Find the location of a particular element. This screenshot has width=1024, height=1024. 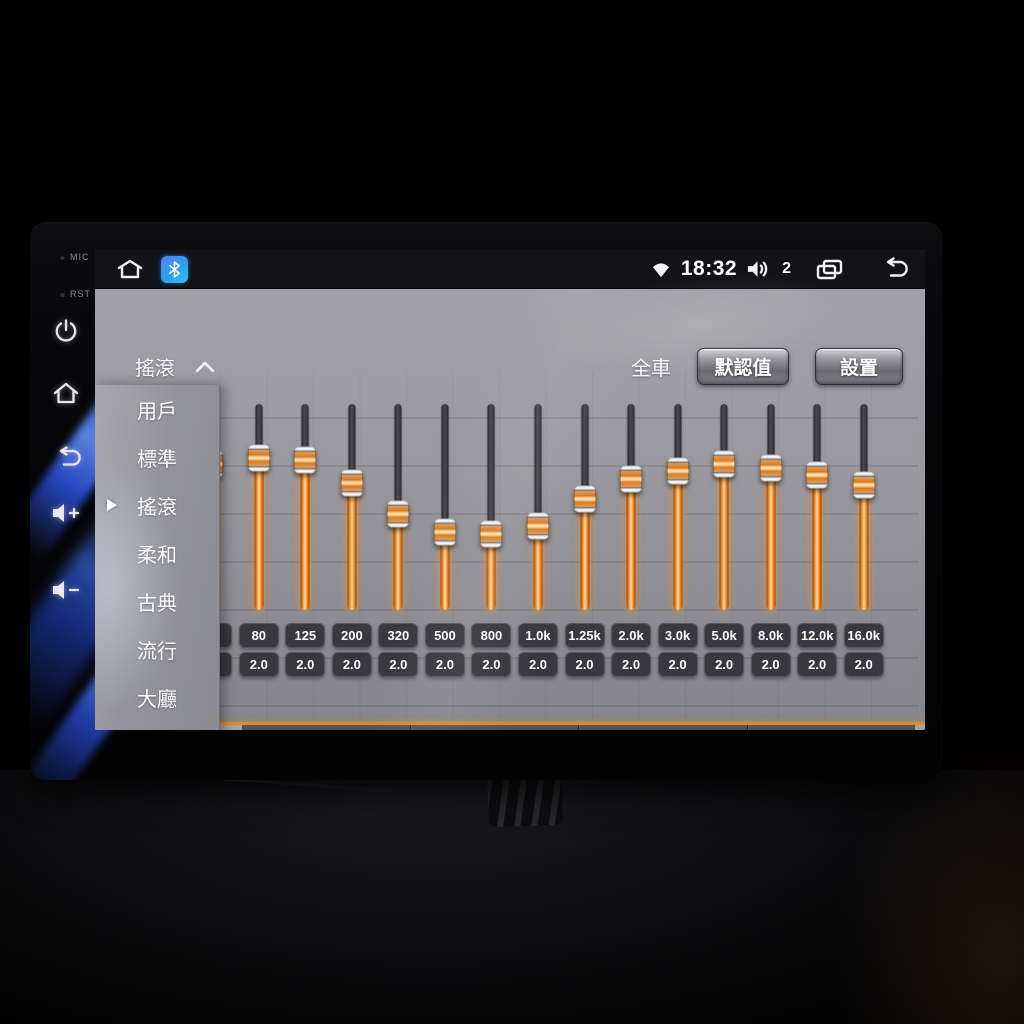

band-frequency-label: 800 is located at coordinates (491, 635).